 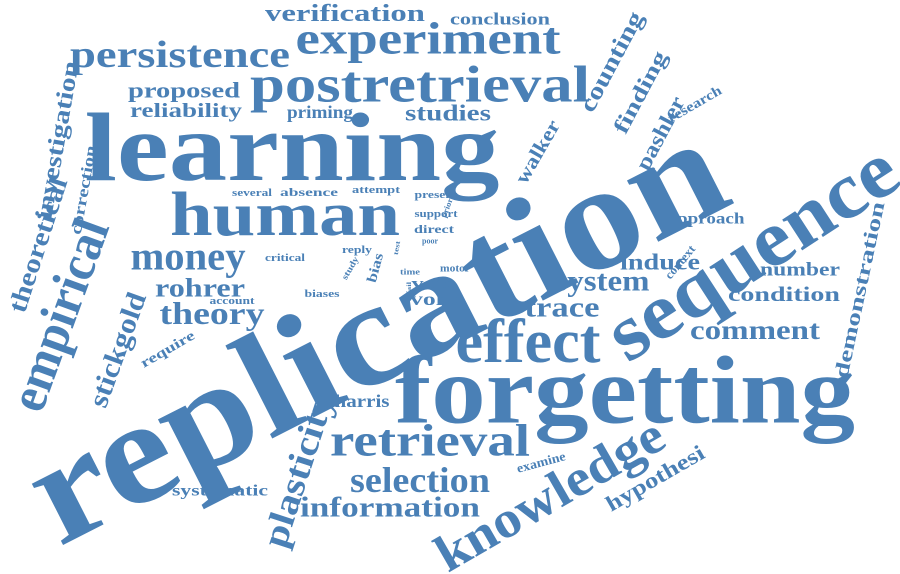 I want to click on word: effect, so click(x=528, y=342).